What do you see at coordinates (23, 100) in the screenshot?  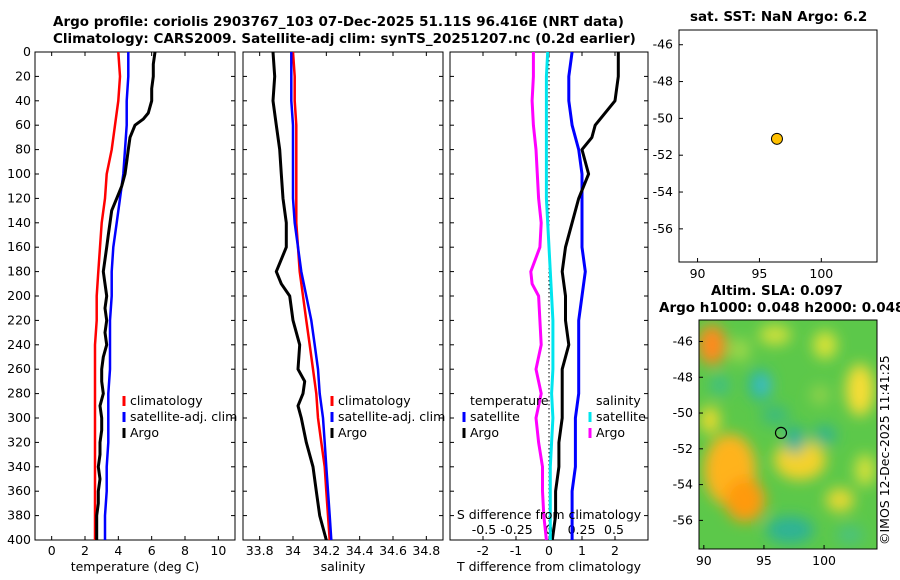 I see `y-tick-label: 40` at bounding box center [23, 100].